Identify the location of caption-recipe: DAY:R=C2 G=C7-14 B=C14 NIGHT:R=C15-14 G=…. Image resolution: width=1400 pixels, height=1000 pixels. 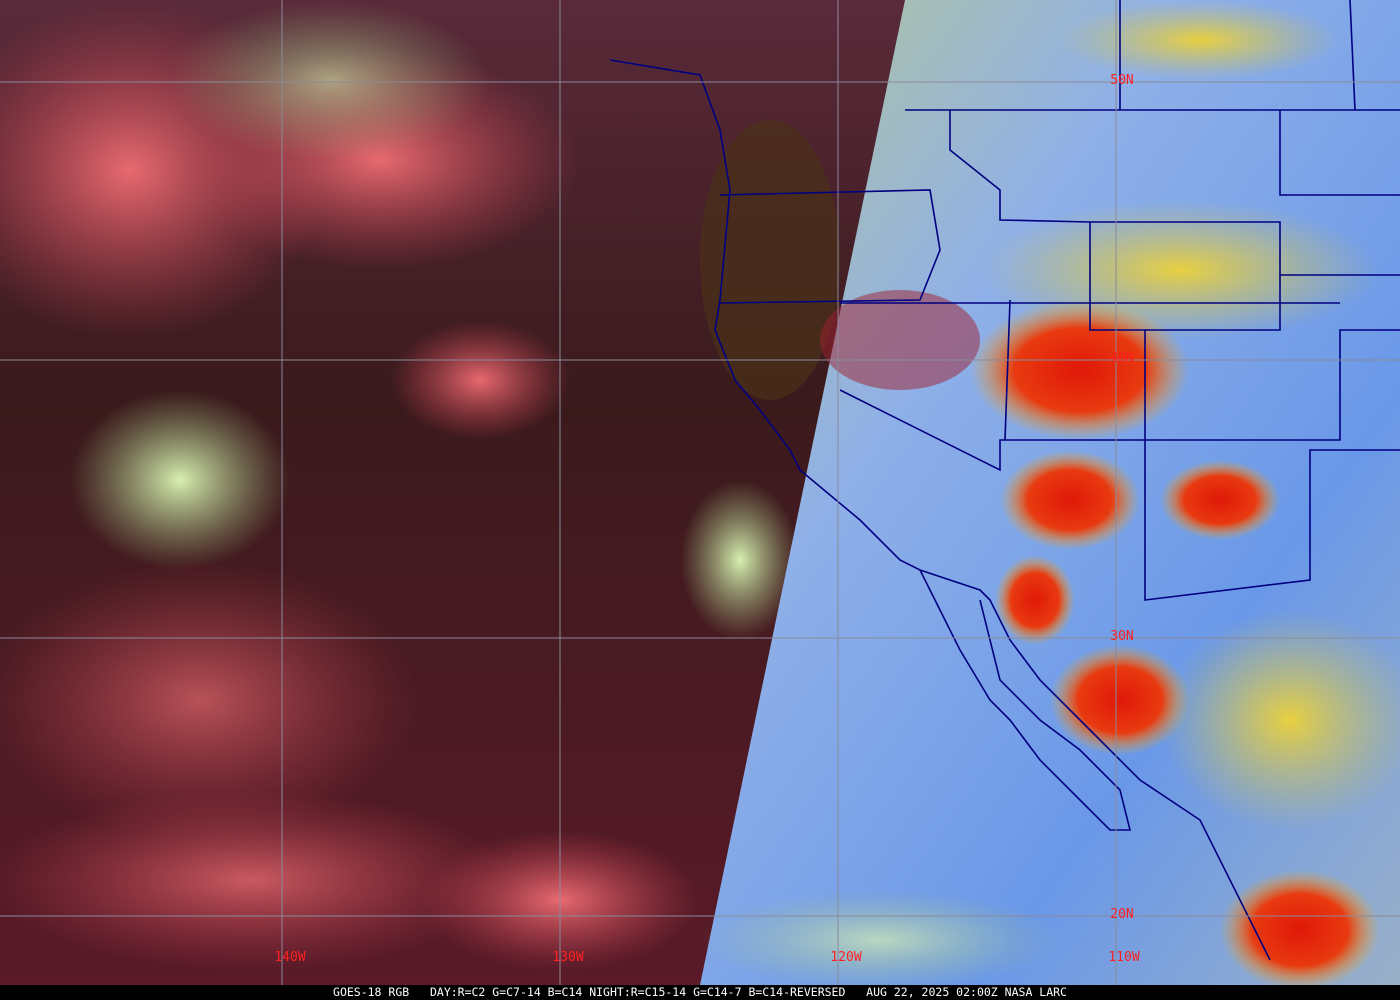
(637, 992).